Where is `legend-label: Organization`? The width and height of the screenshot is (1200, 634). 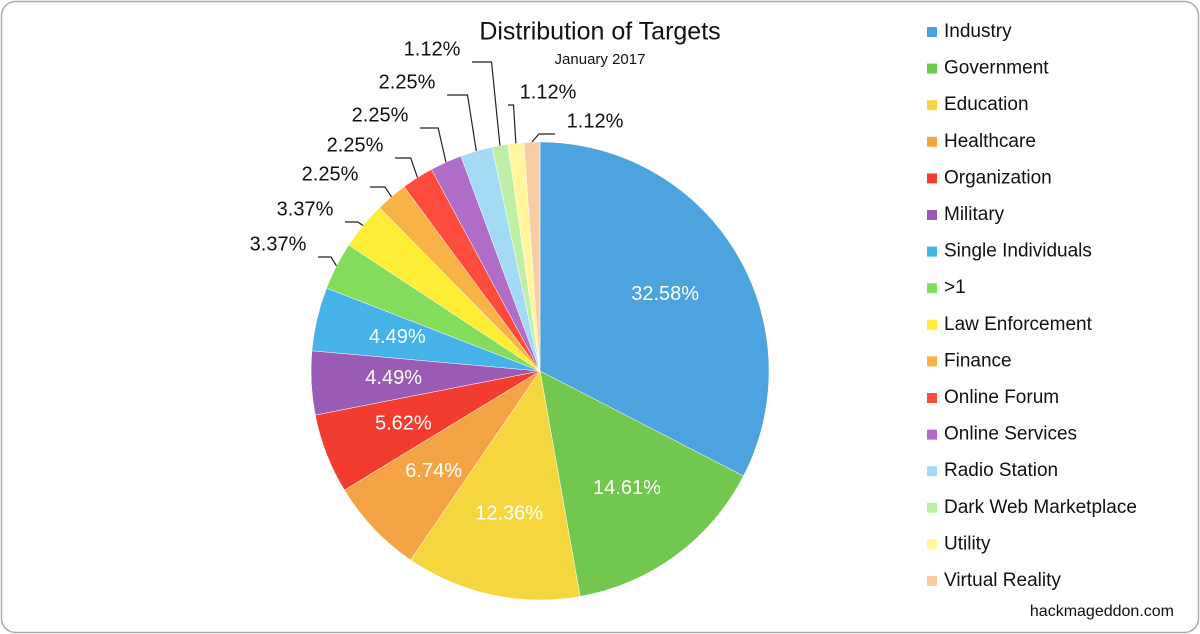 legend-label: Organization is located at coordinates (998, 177).